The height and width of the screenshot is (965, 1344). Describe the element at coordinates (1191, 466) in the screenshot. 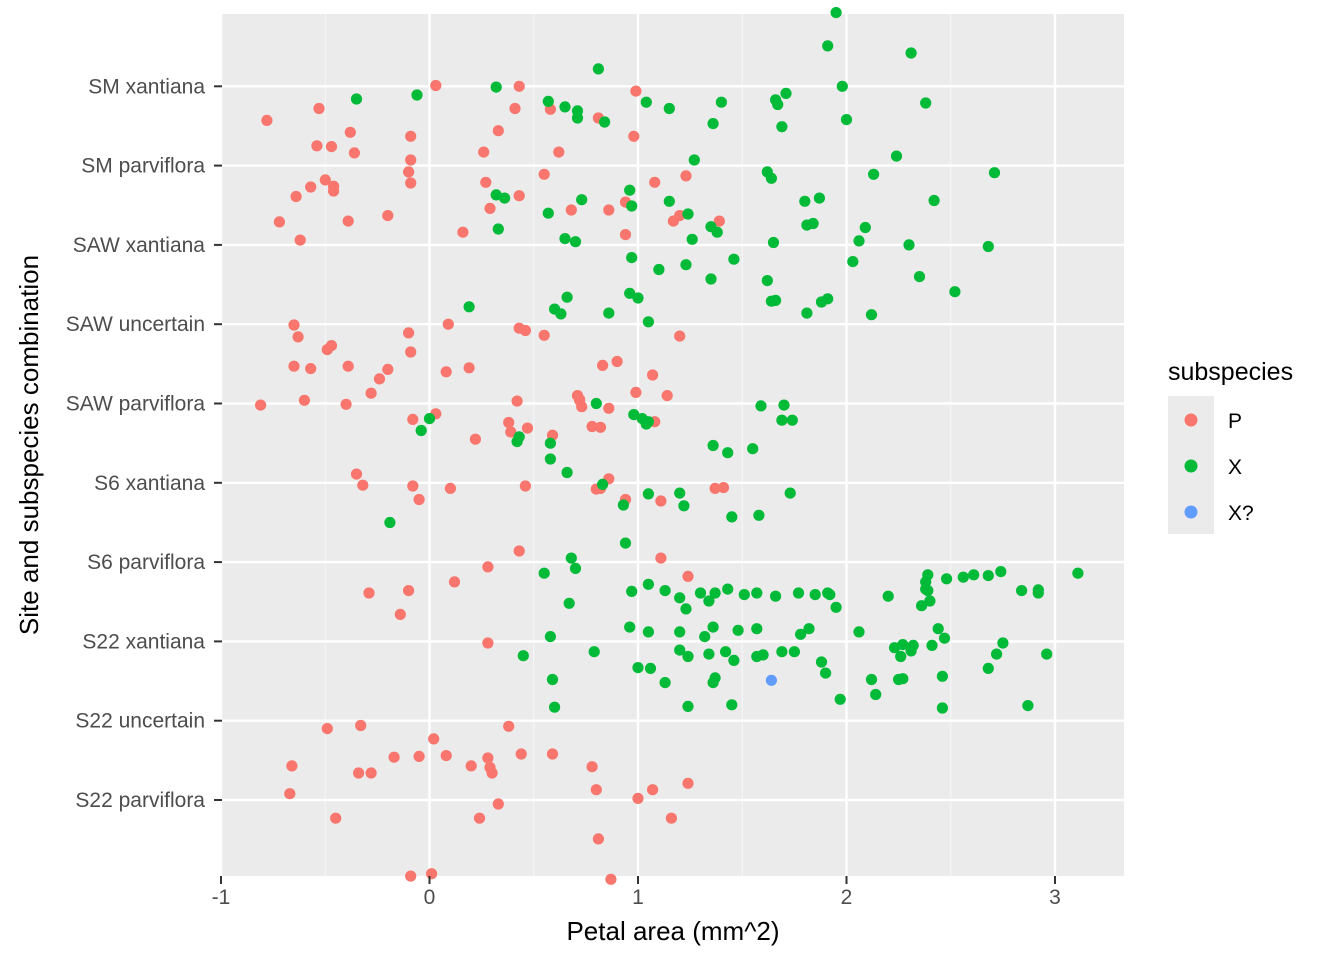

I see `legend-key` at that location.